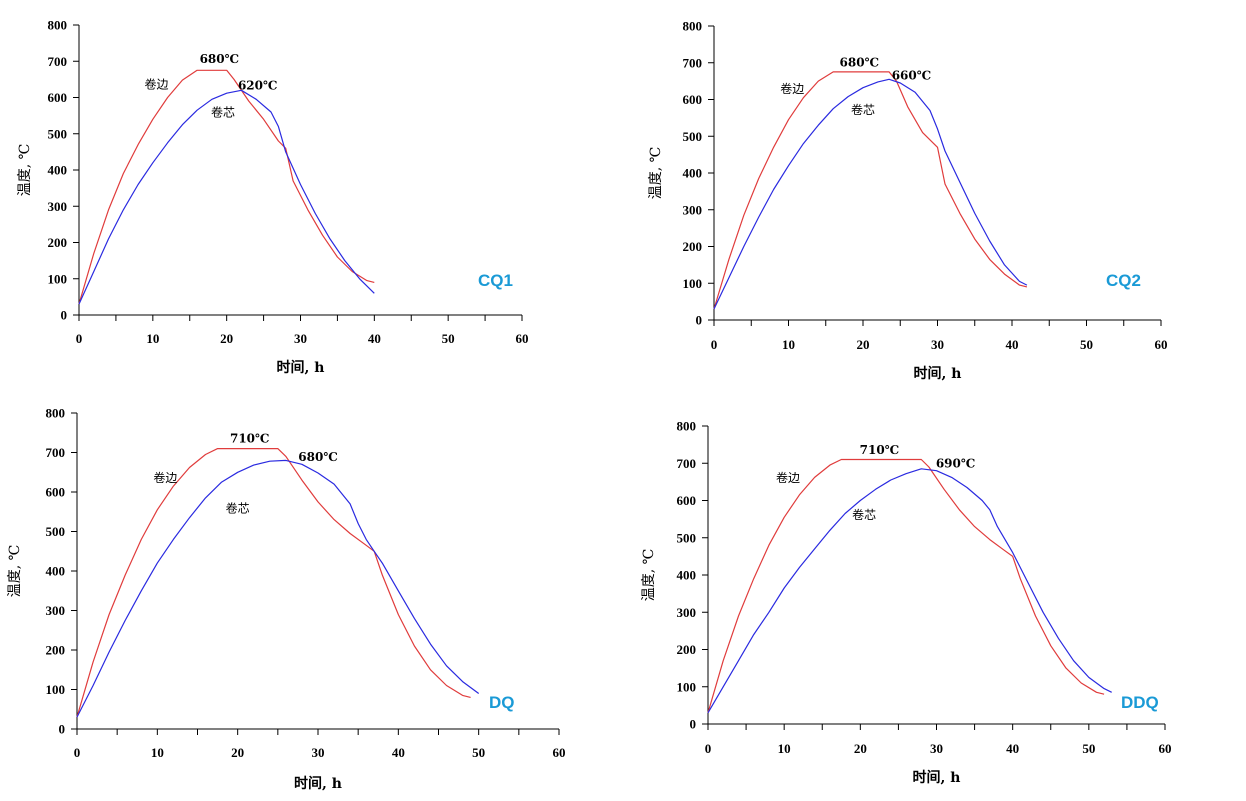  I want to click on annotation-label: 620℃, so click(257, 86).